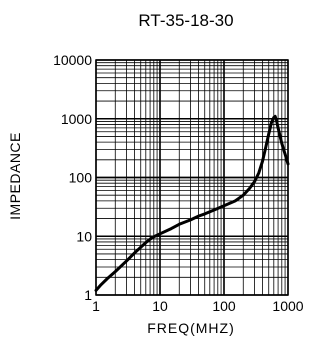 The width and height of the screenshot is (320, 339). What do you see at coordinates (198, 306) in the screenshot?
I see `x-tick-labels: 1 10 100 1000` at bounding box center [198, 306].